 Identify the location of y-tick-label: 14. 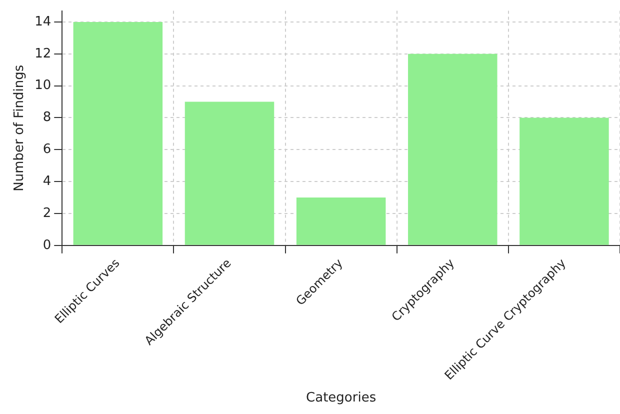
(43, 22).